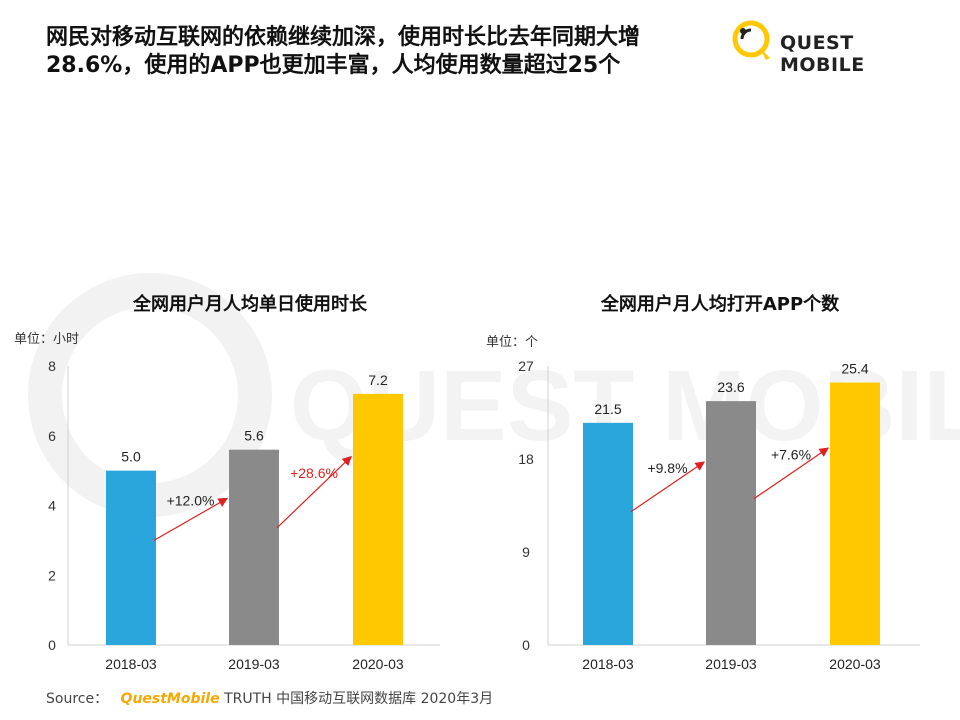 The image size is (960, 720). I want to click on chart2-growth-label: +9.8%, so click(667, 468).